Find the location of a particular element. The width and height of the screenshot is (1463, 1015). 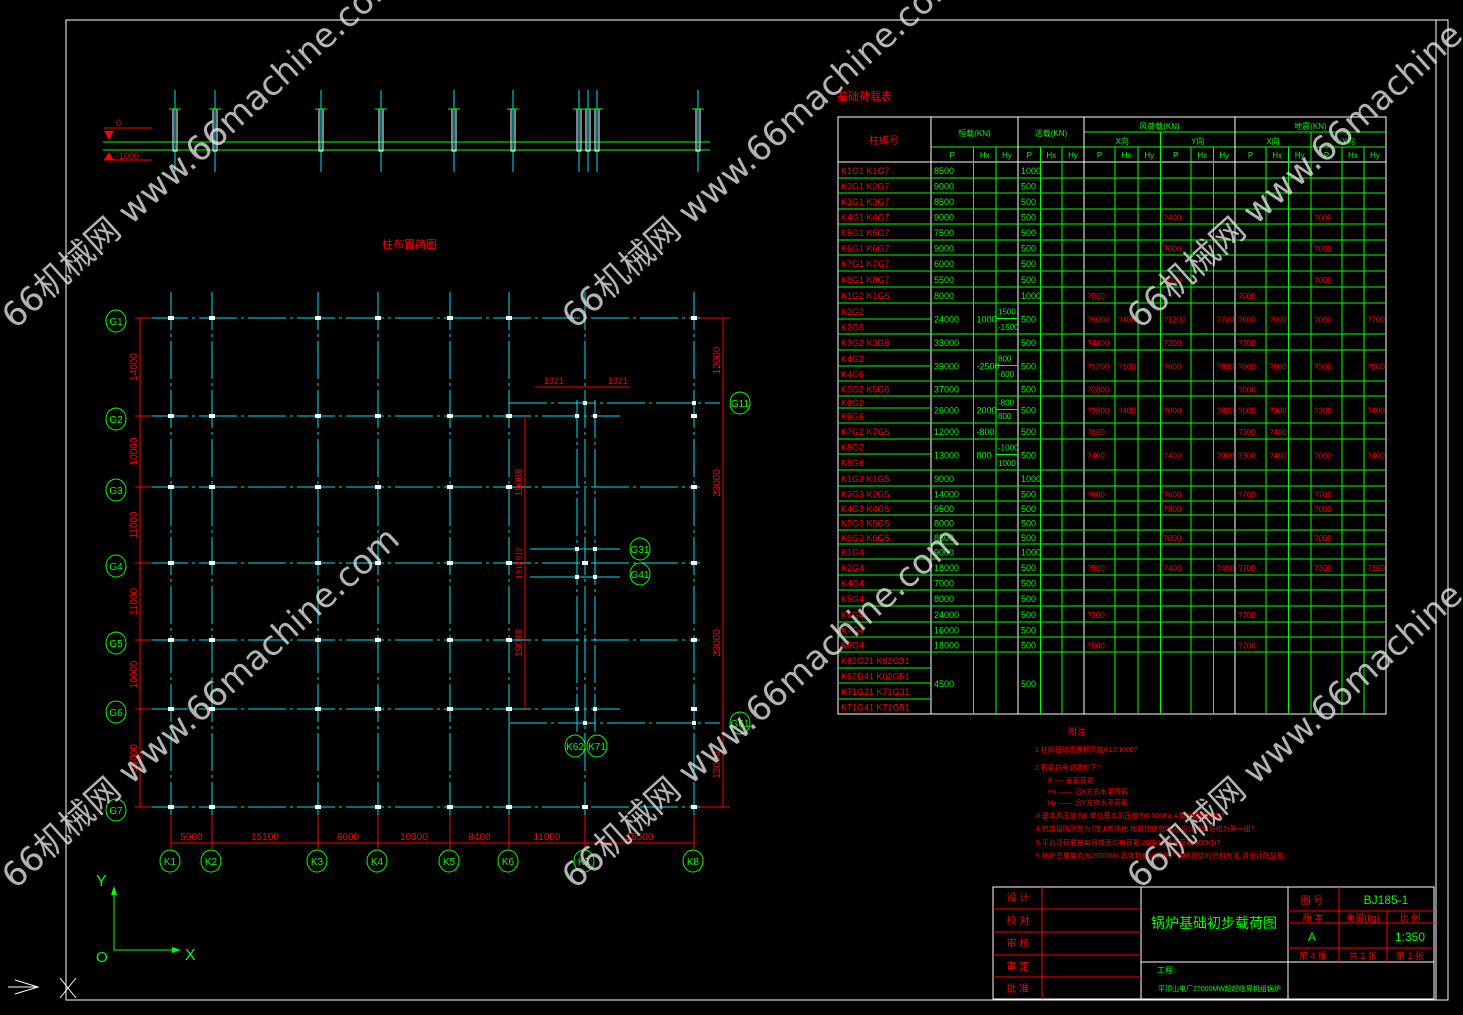

axis-label: K1 is located at coordinates (170, 862).